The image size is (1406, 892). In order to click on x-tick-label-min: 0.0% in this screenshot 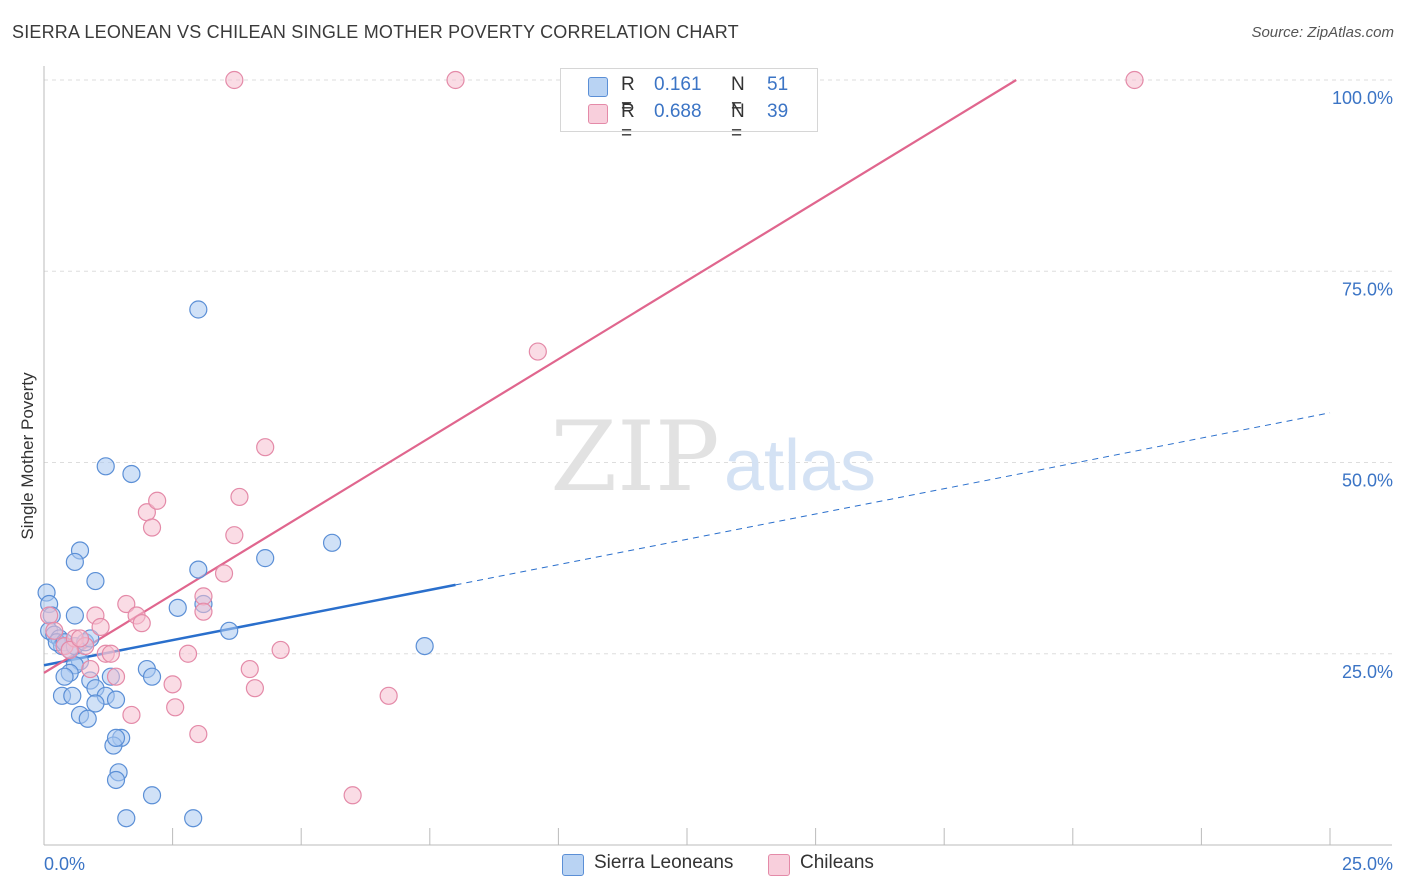, I will do `click(64, 864)`.